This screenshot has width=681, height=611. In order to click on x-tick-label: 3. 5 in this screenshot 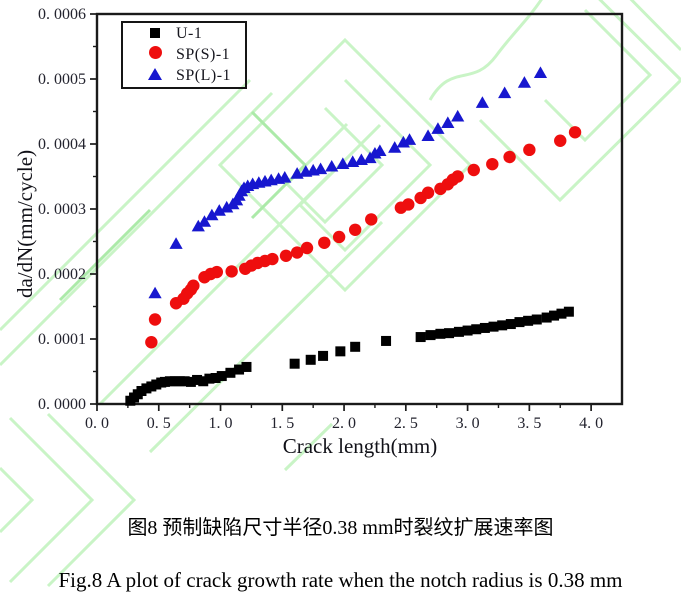, I will do `click(529, 423)`.